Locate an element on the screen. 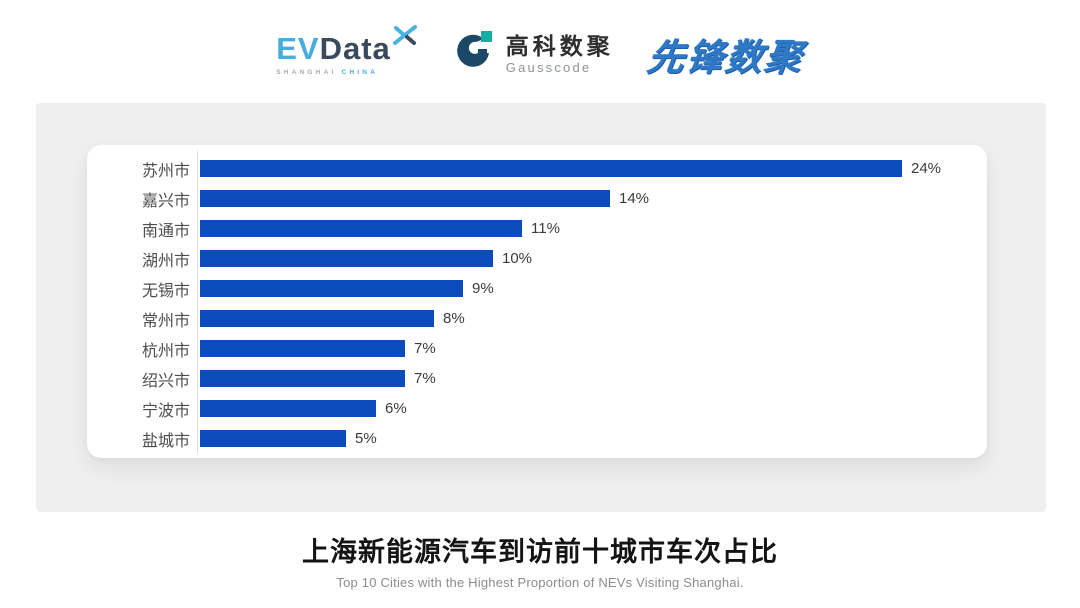  value-label: 14% is located at coordinates (634, 198).